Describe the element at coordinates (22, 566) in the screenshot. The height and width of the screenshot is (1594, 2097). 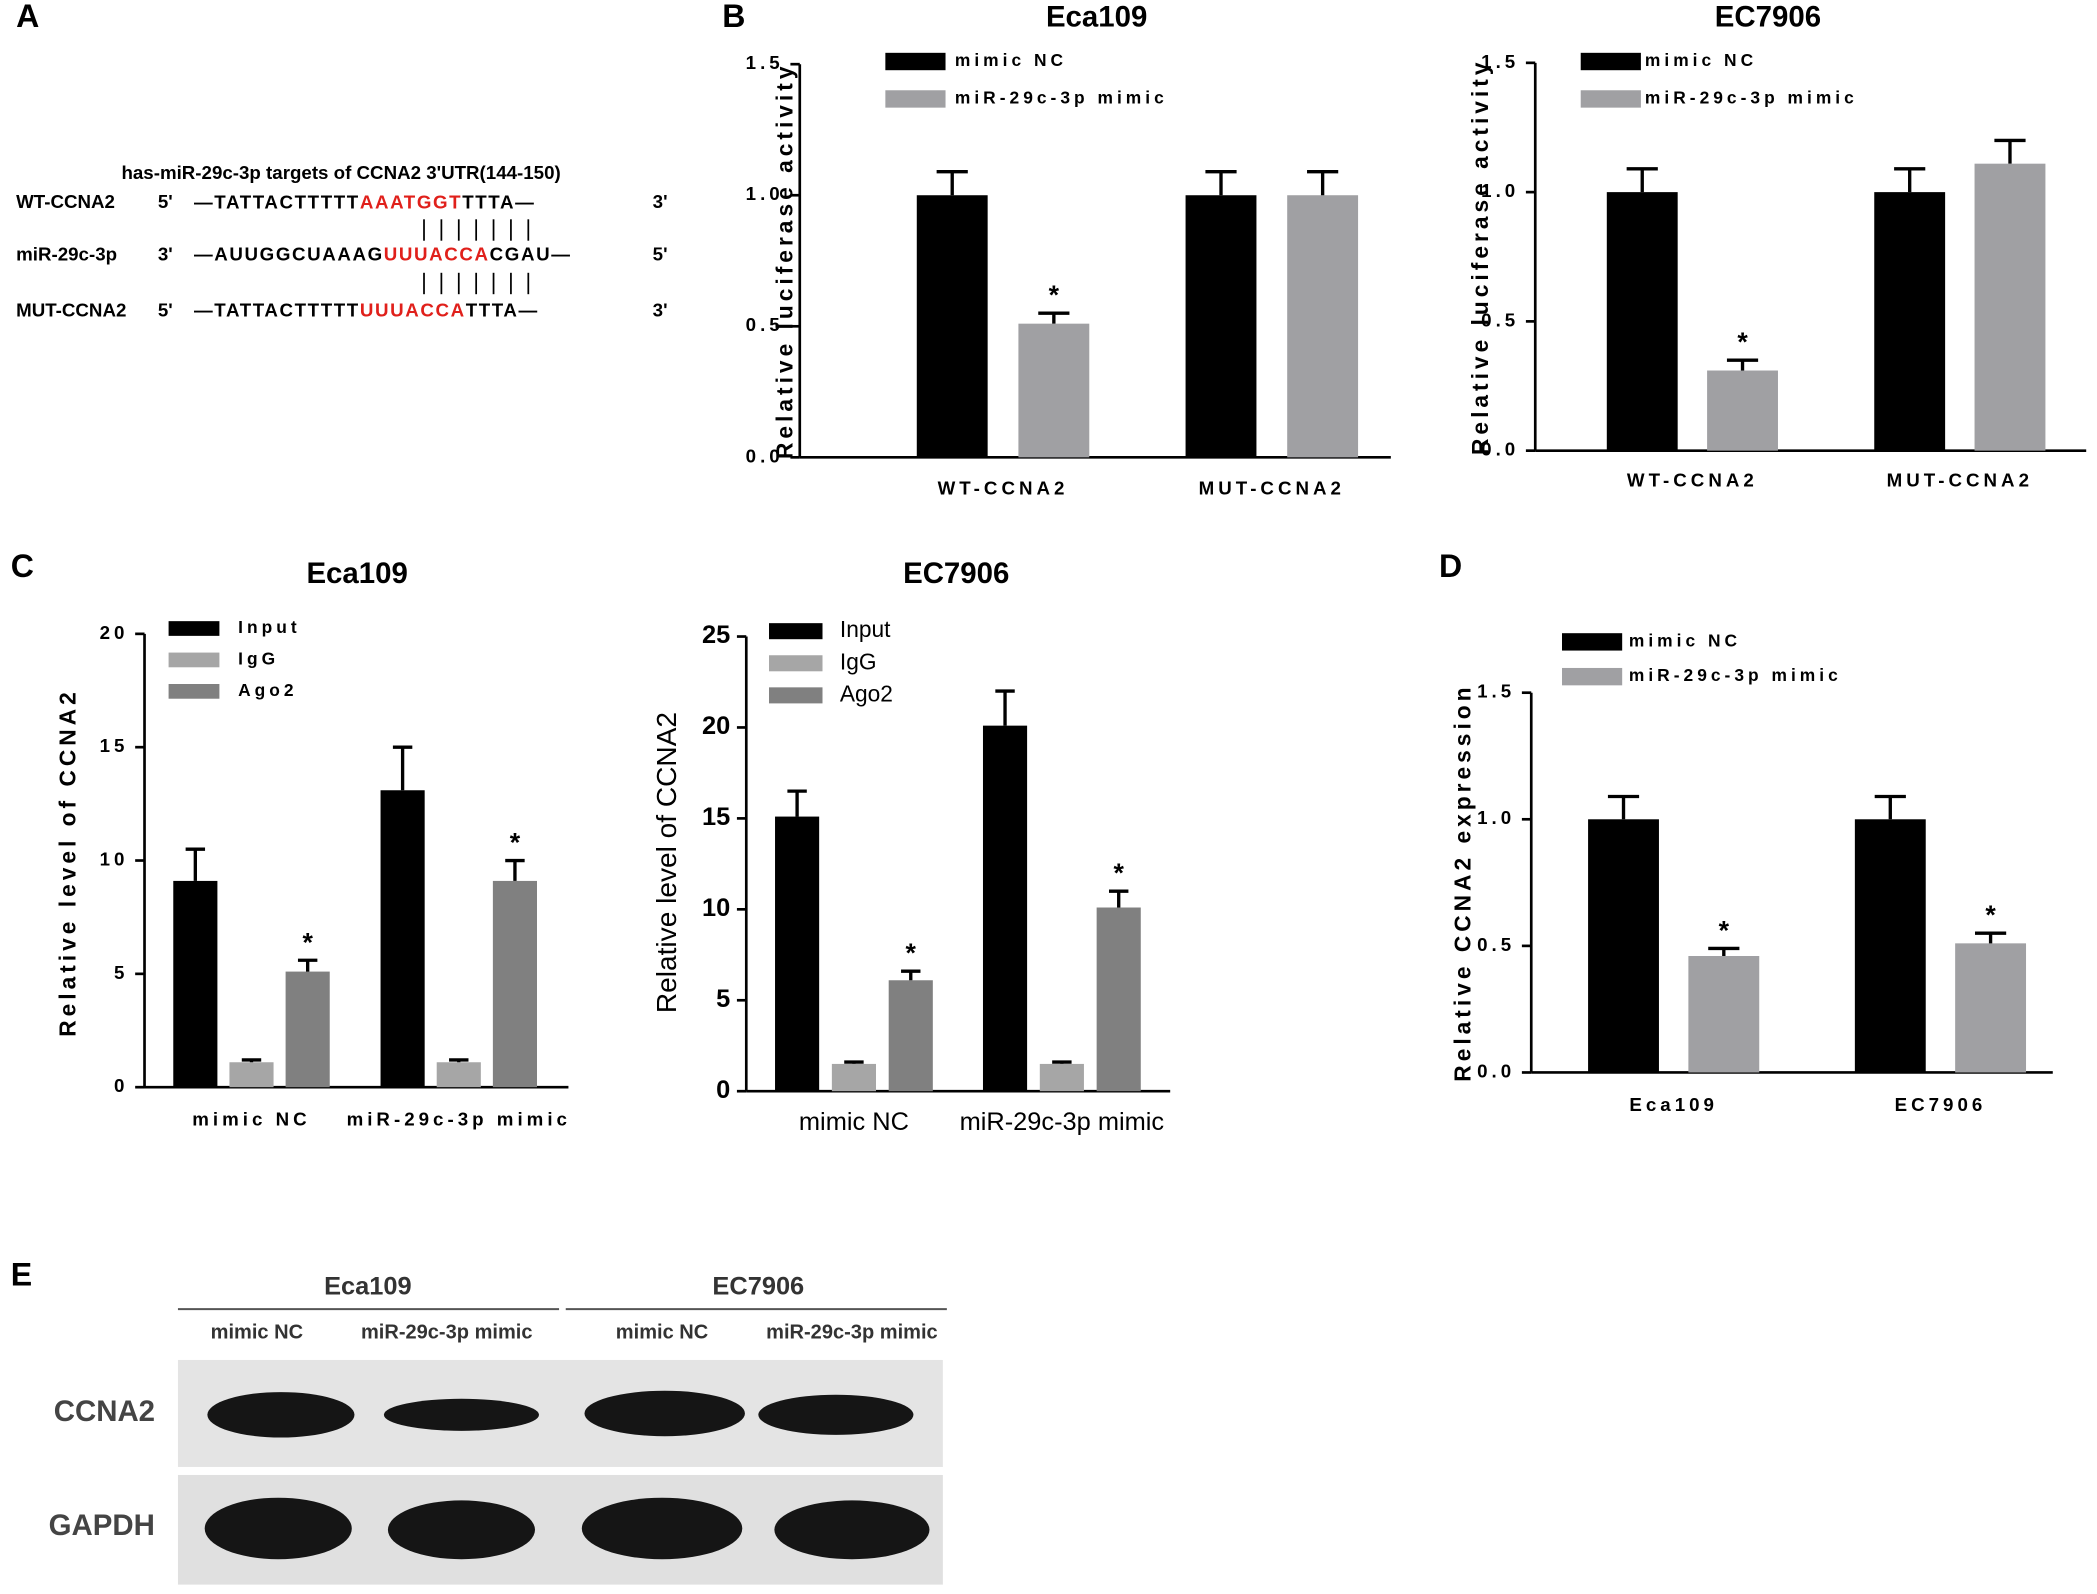
I see `panel-label: C` at that location.